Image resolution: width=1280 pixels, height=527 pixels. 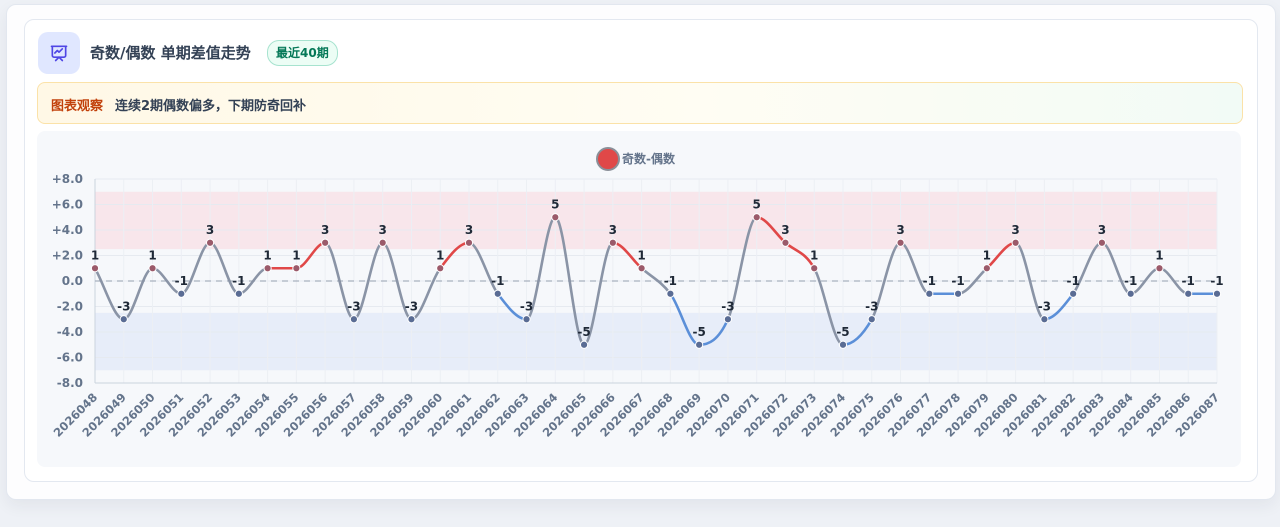 What do you see at coordinates (67, 256) in the screenshot?
I see `y-tick-label: +2.0` at bounding box center [67, 256].